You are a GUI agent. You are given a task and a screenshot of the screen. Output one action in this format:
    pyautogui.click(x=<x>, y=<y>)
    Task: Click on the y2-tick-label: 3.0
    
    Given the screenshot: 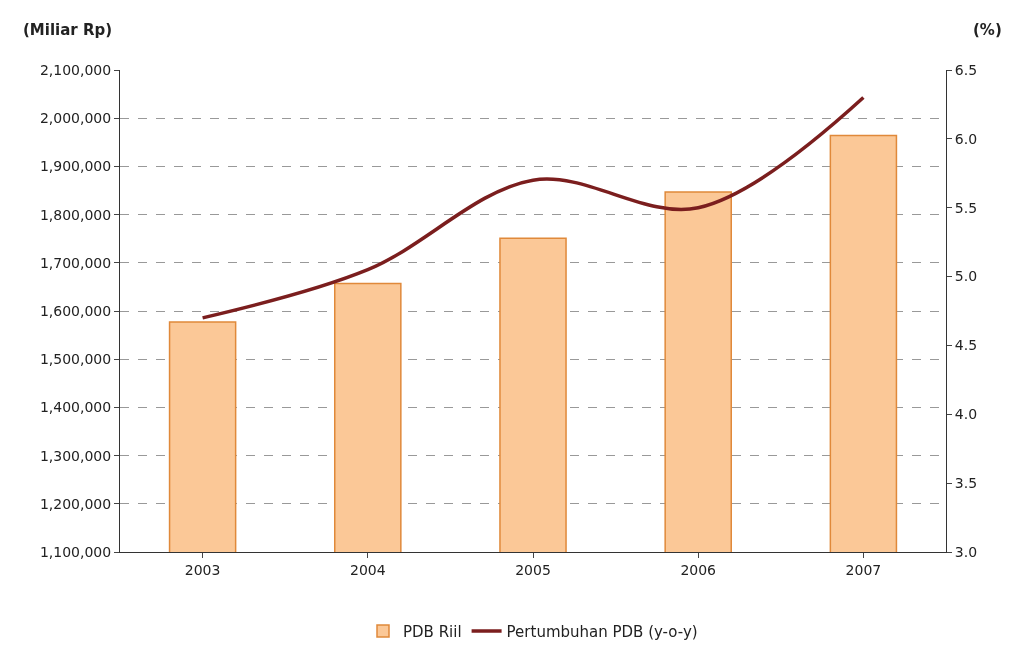 What is the action you would take?
    pyautogui.click(x=966, y=551)
    